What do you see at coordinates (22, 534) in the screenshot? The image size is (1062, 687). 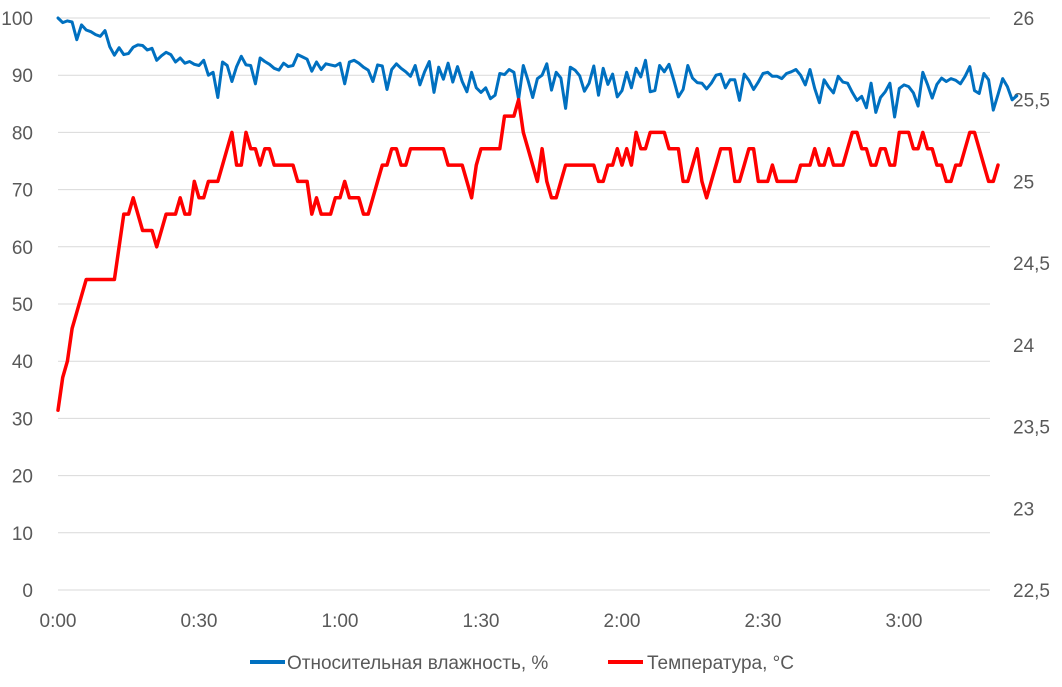 I see `left-tick-label: 10` at bounding box center [22, 534].